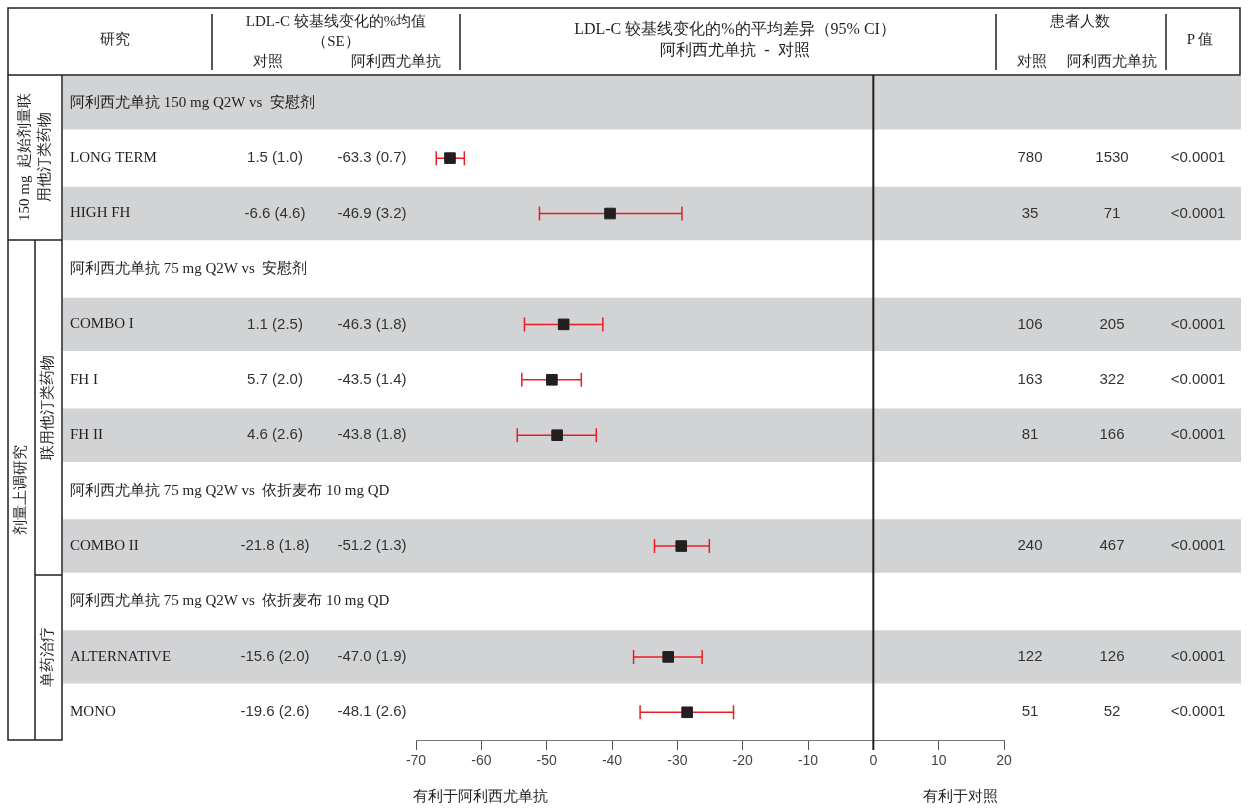  What do you see at coordinates (1112, 378) in the screenshot?
I see `text: 322` at bounding box center [1112, 378].